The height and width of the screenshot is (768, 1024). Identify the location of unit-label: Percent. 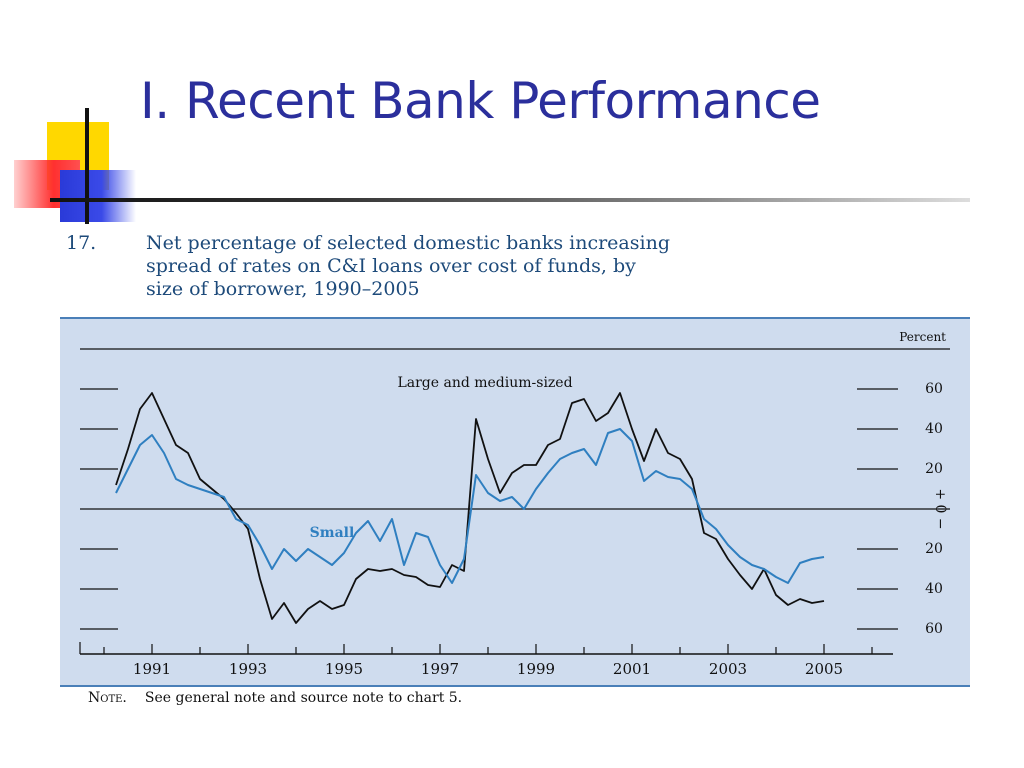
(922, 337).